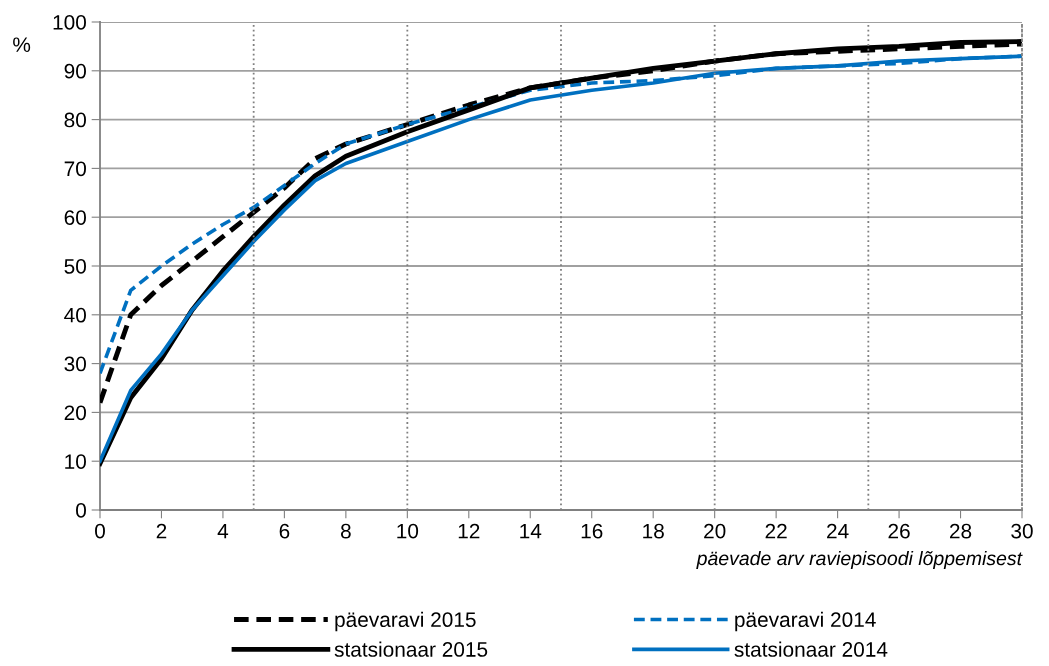 This screenshot has height=666, width=1049. I want to click on x-tick-label: 0, so click(100, 531).